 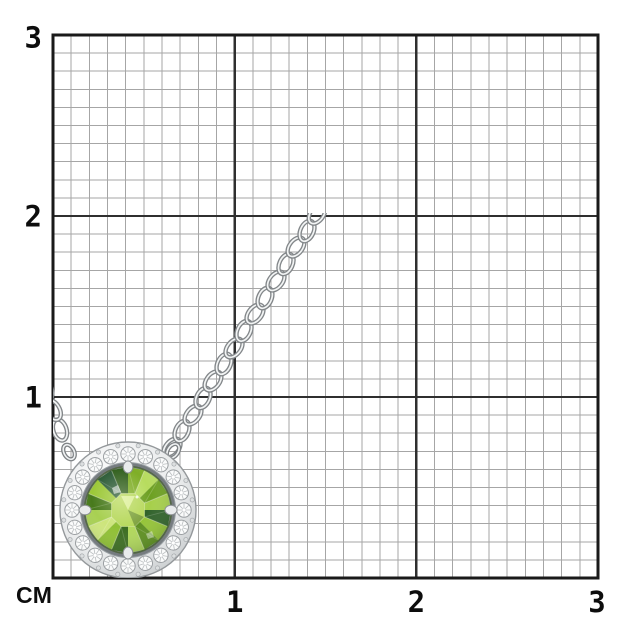 What do you see at coordinates (234, 602) in the screenshot?
I see `x-axis-label-1: 1` at bounding box center [234, 602].